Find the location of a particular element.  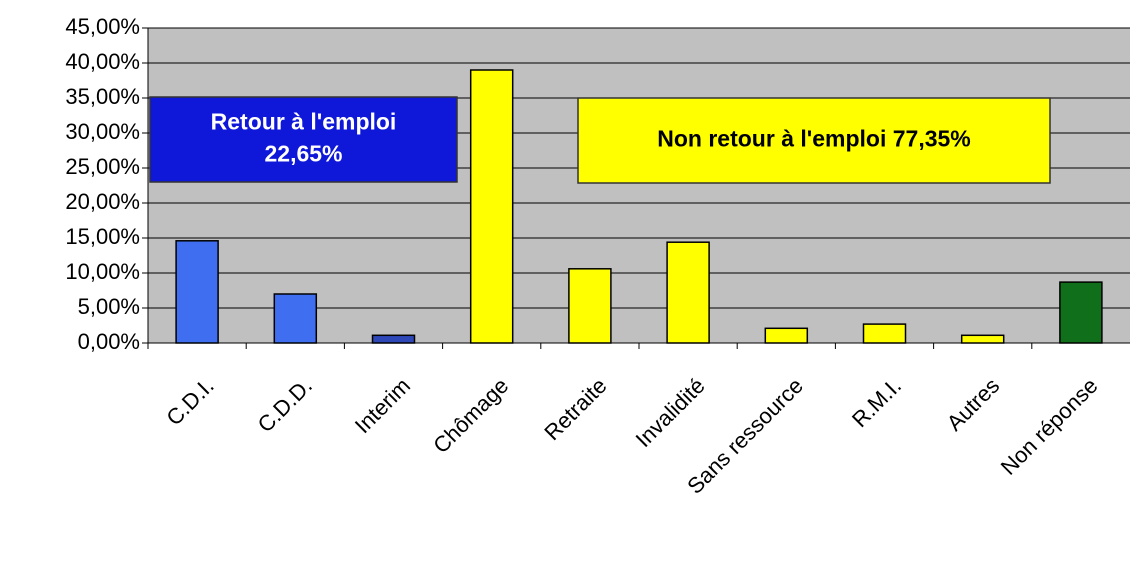

y-tick-label: 5,00% is located at coordinates (109, 306).